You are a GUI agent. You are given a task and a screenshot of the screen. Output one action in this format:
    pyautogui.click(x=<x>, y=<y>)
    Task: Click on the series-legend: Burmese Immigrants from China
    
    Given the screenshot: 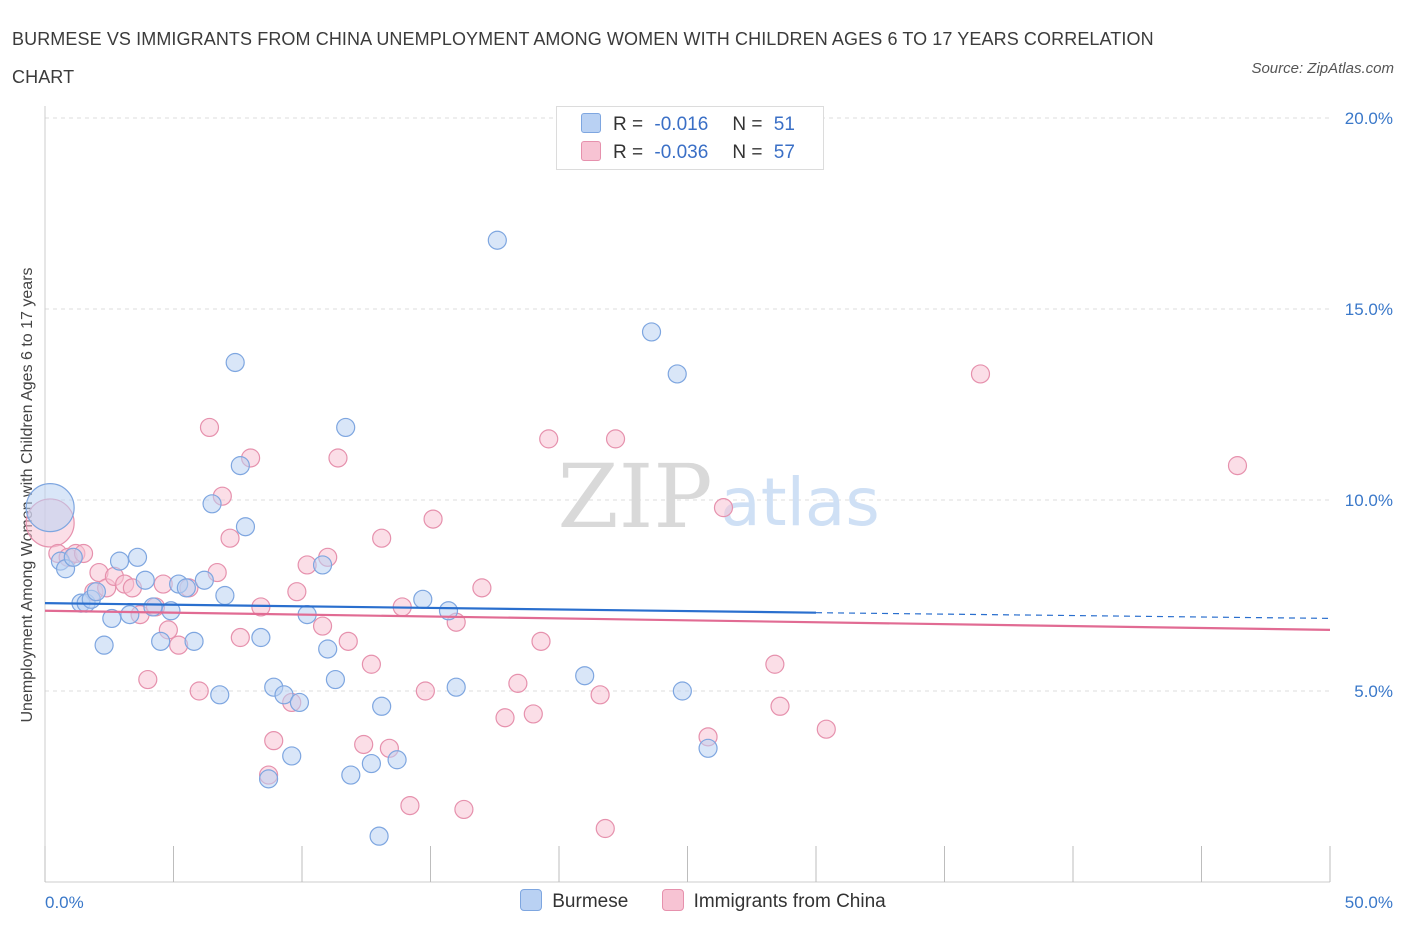 What is the action you would take?
    pyautogui.click(x=703, y=901)
    